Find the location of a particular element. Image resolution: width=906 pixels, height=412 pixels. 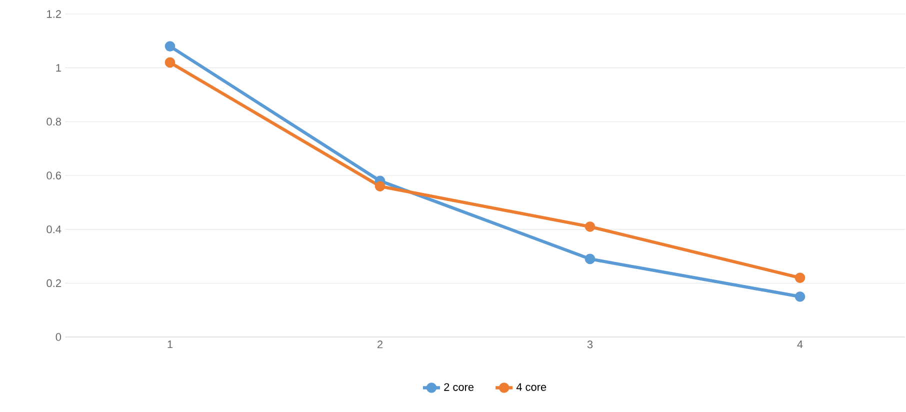

x-tick-label: 1 is located at coordinates (170, 344).